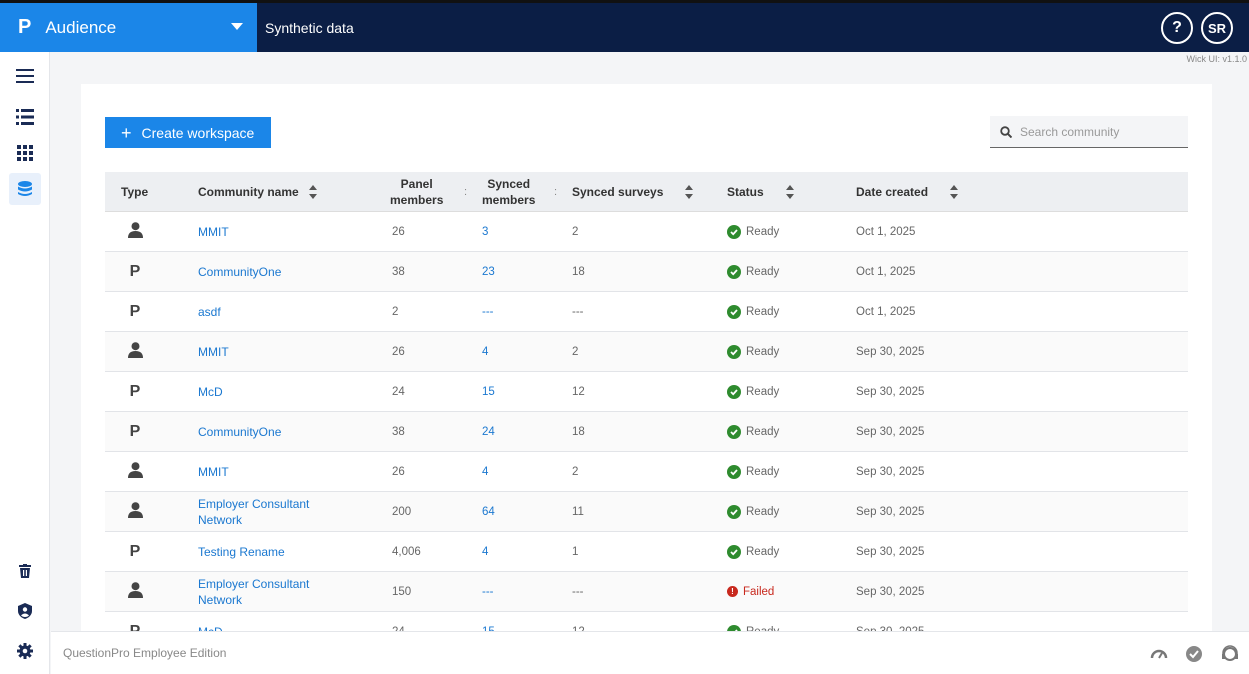 This screenshot has width=1249, height=674. I want to click on column-status: Status, so click(761, 192).